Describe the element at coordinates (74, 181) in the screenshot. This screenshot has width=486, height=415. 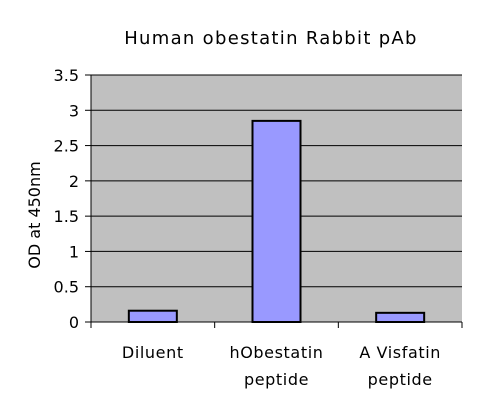
I see `y-tick-label: 2` at that location.